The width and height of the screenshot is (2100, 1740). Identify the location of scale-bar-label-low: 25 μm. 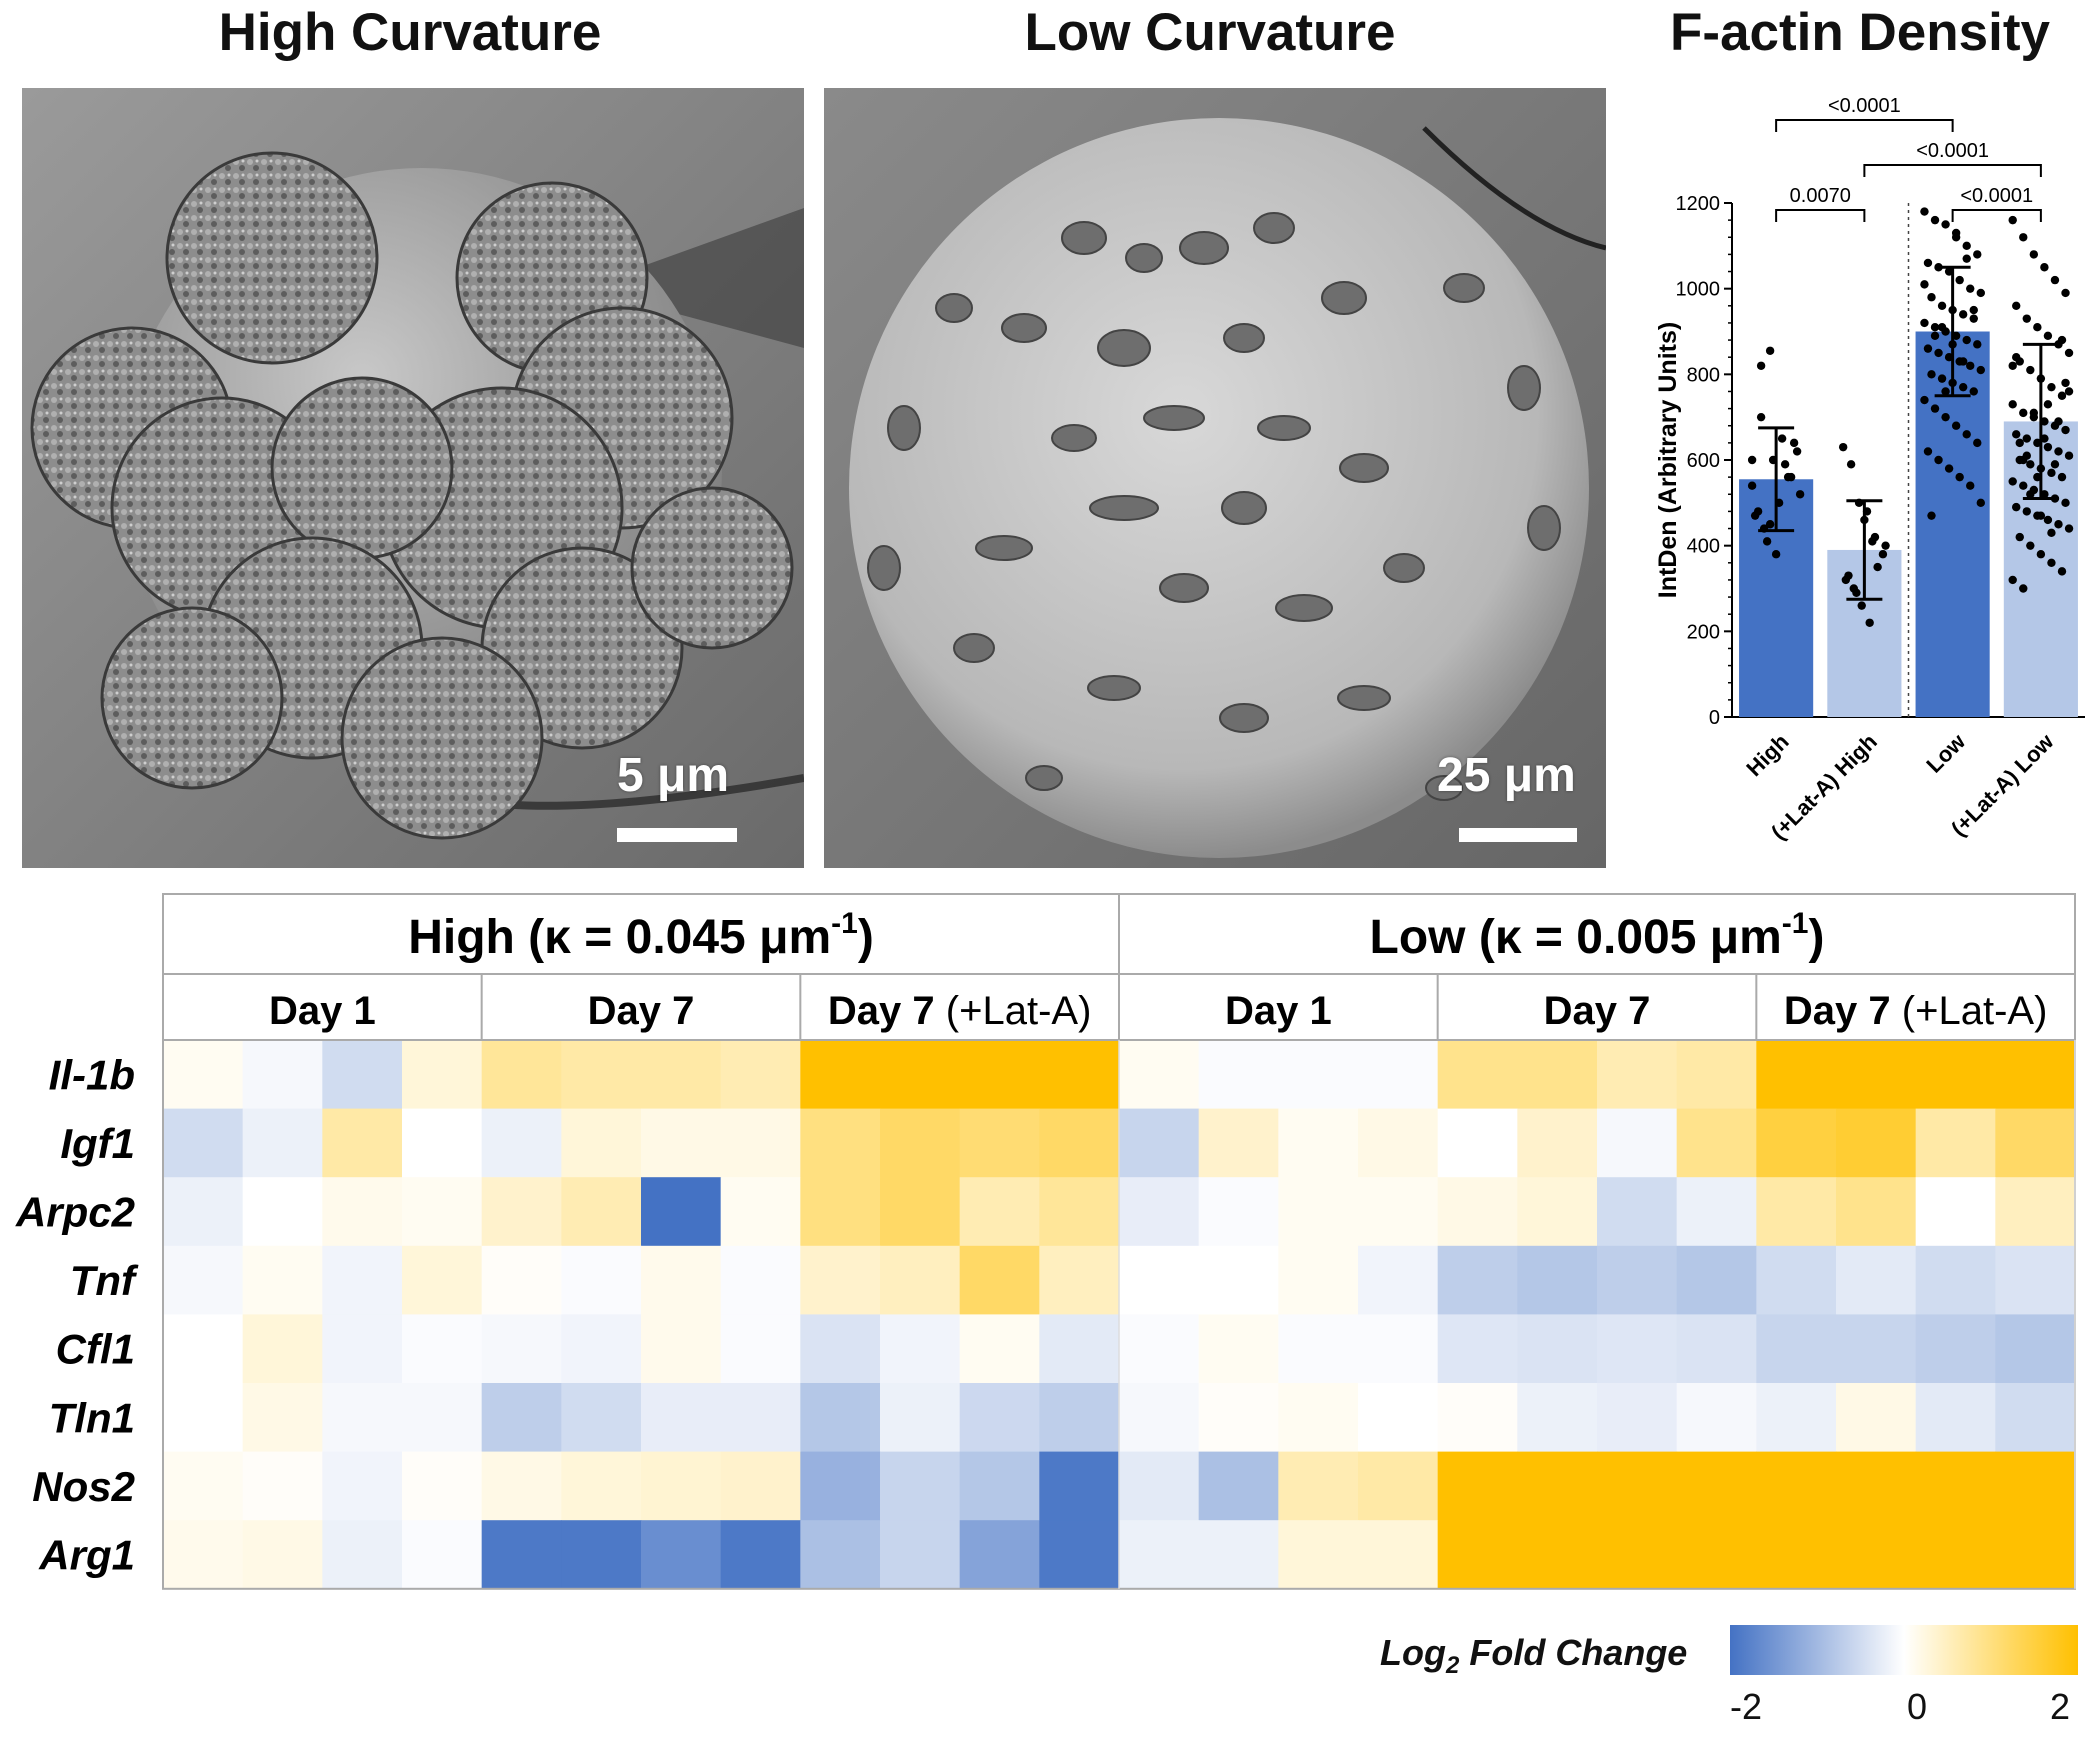
(1506, 775).